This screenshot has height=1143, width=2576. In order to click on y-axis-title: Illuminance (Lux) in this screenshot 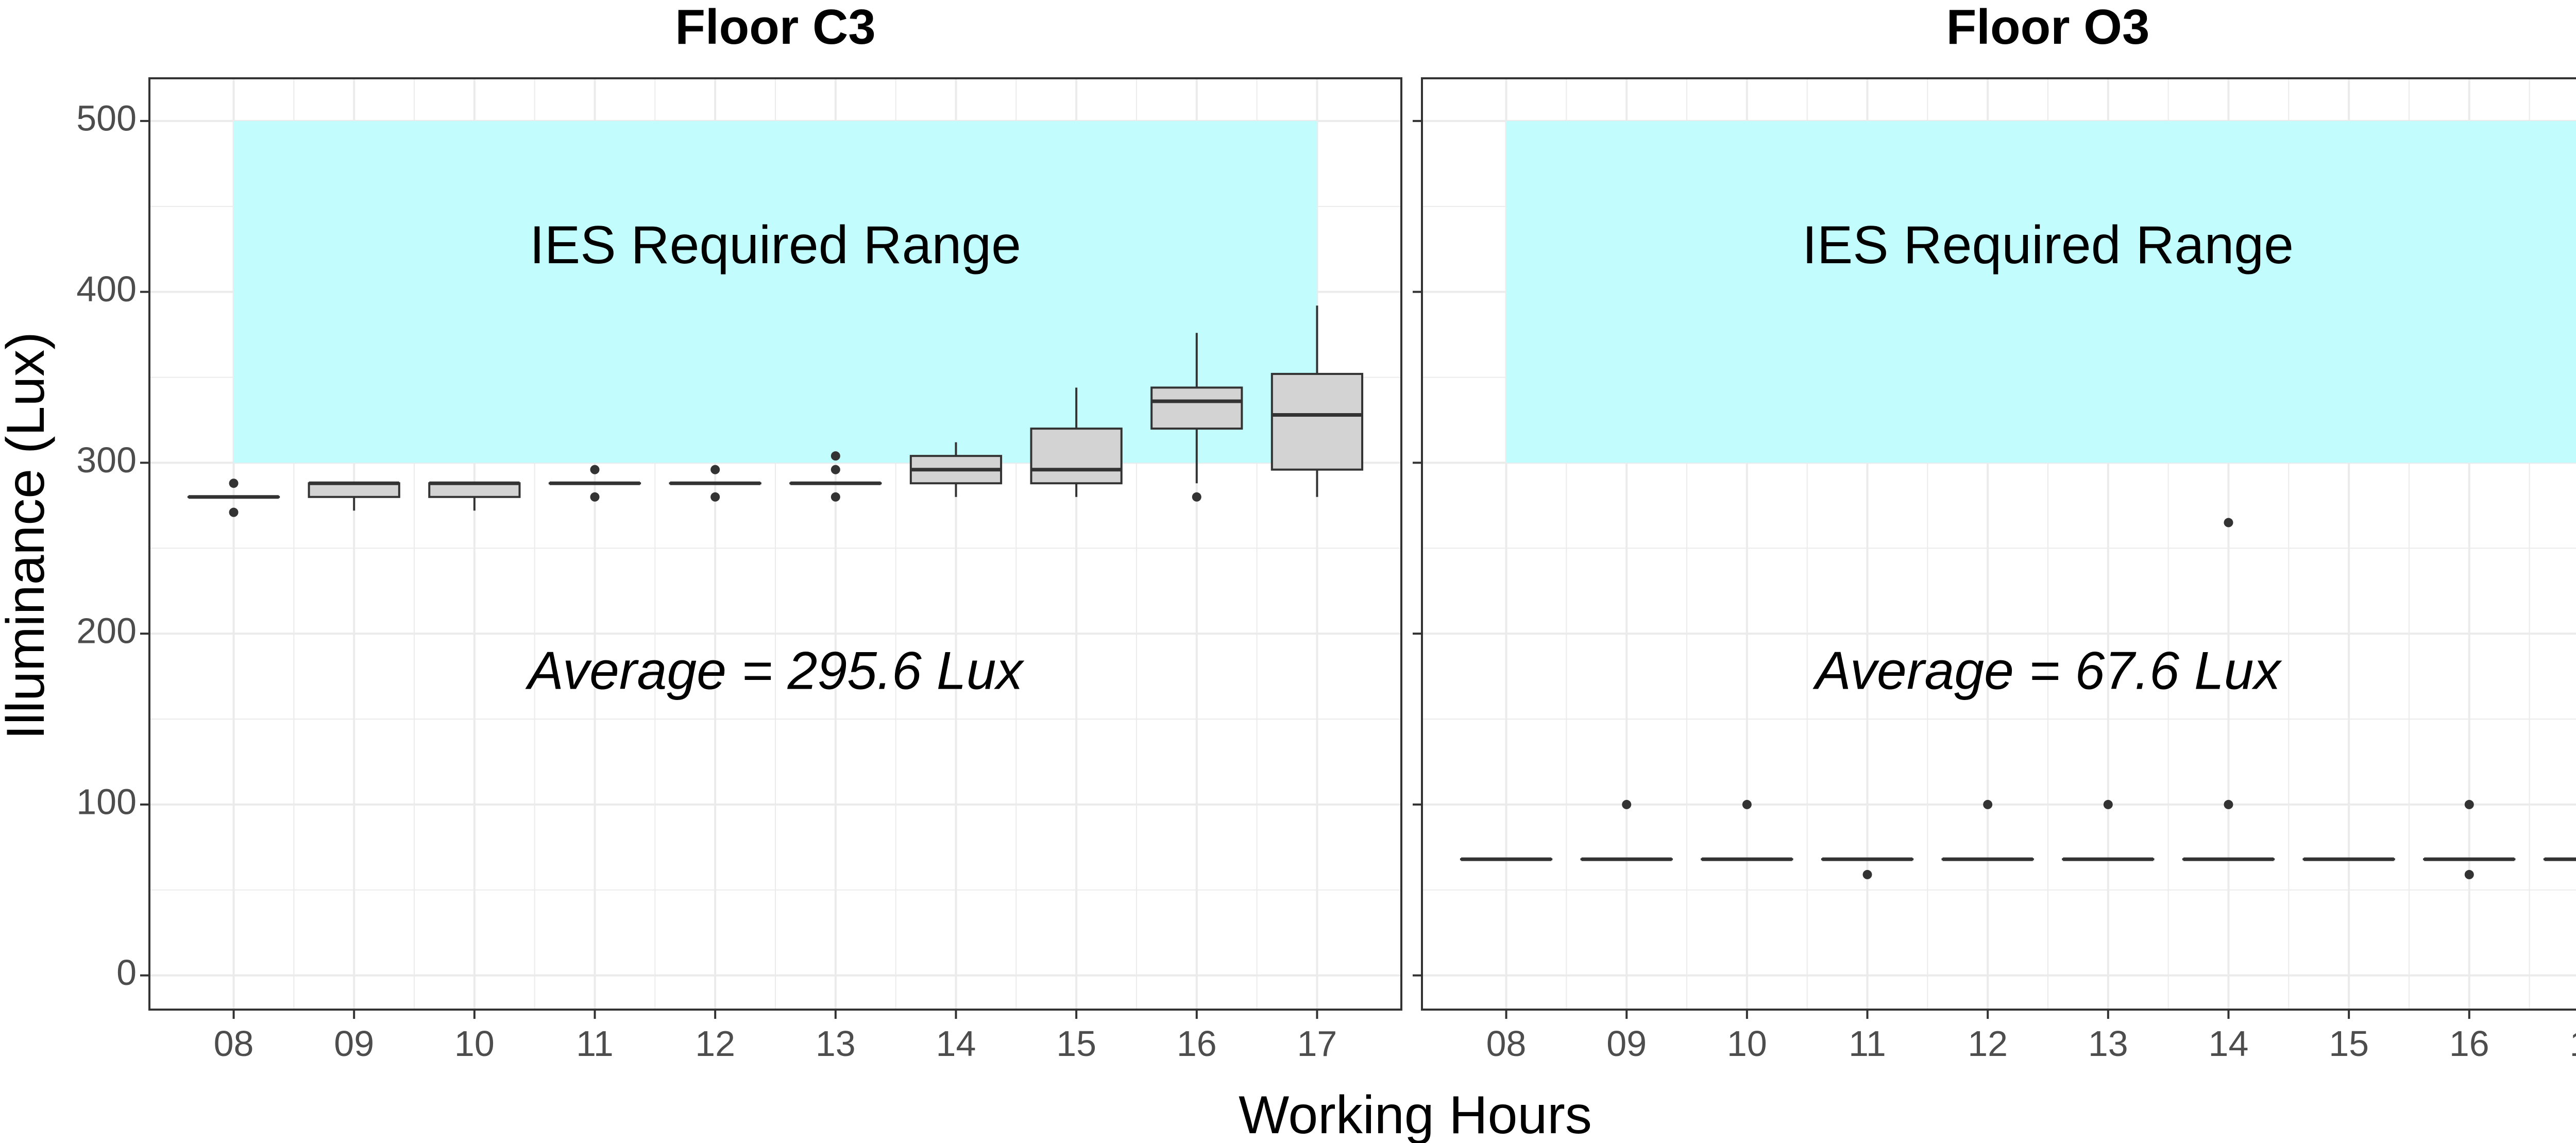, I will do `click(28, 536)`.